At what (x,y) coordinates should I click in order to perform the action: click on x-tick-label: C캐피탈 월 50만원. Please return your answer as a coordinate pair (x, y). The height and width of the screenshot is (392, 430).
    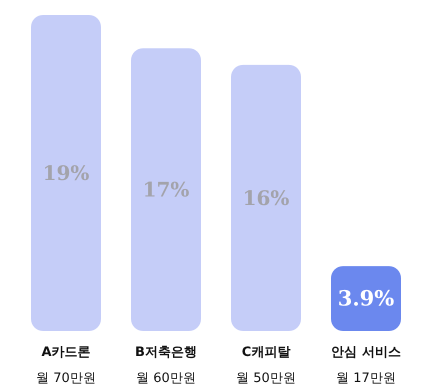
    Looking at the image, I should click on (266, 365).